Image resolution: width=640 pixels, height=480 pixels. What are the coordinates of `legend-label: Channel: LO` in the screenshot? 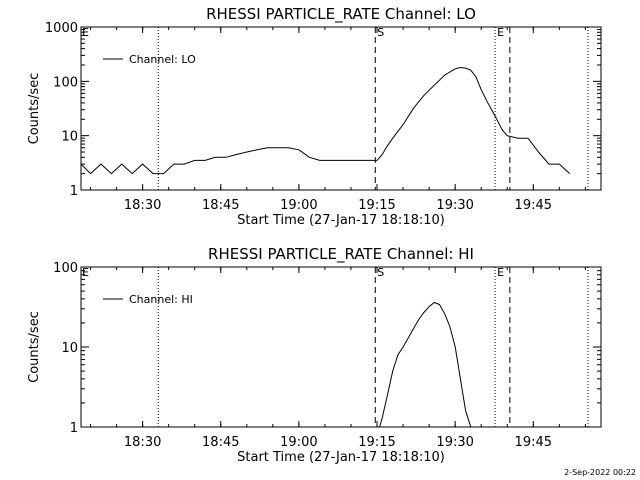 It's located at (162, 59).